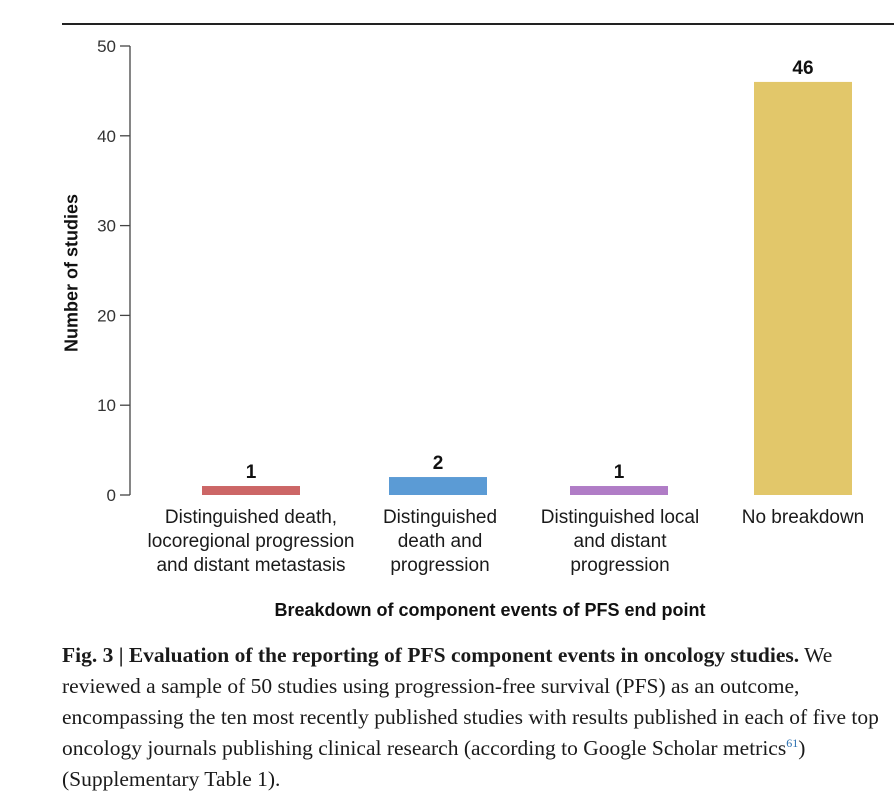 The height and width of the screenshot is (806, 894). Describe the element at coordinates (792, 742) in the screenshot. I see `caption-reference: 61` at that location.